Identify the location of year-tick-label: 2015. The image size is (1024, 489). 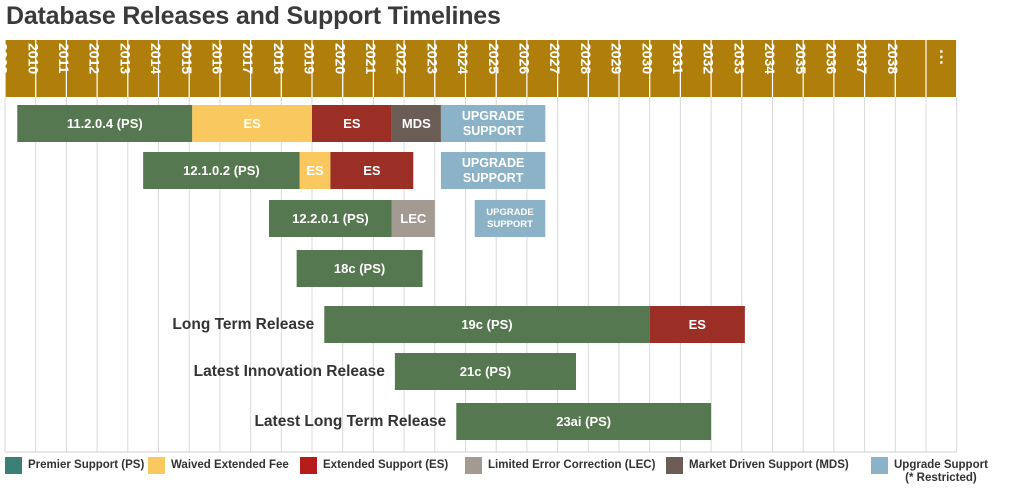
(187, 58).